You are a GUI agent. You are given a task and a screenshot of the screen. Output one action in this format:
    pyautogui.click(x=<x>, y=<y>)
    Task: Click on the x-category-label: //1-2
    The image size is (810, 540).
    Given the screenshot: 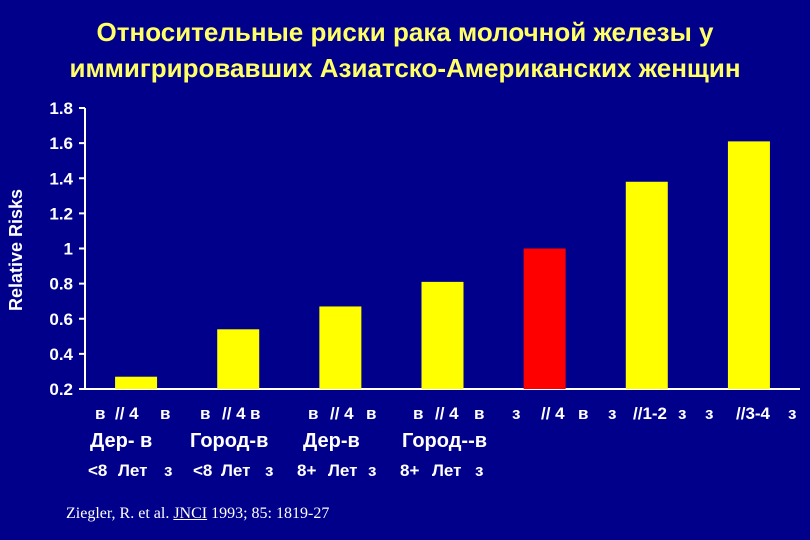 What is the action you would take?
    pyautogui.click(x=650, y=413)
    